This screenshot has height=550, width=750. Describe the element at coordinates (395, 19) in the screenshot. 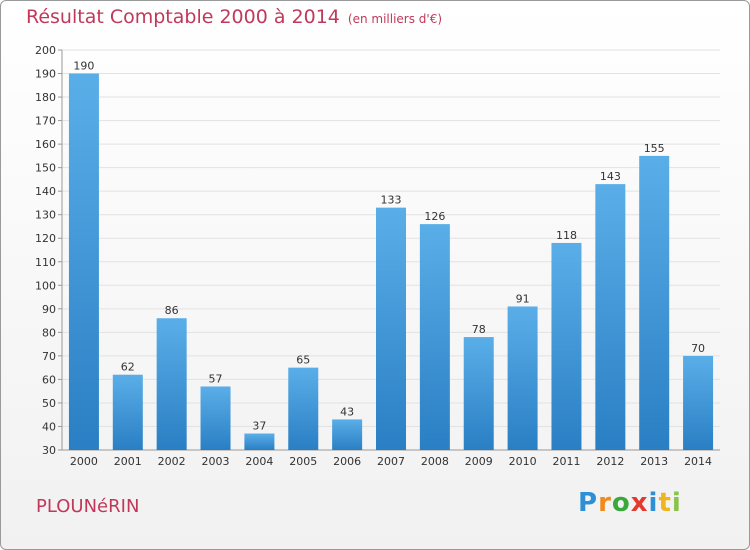

I see `chart-subtitle: (en milliers d'€)` at that location.